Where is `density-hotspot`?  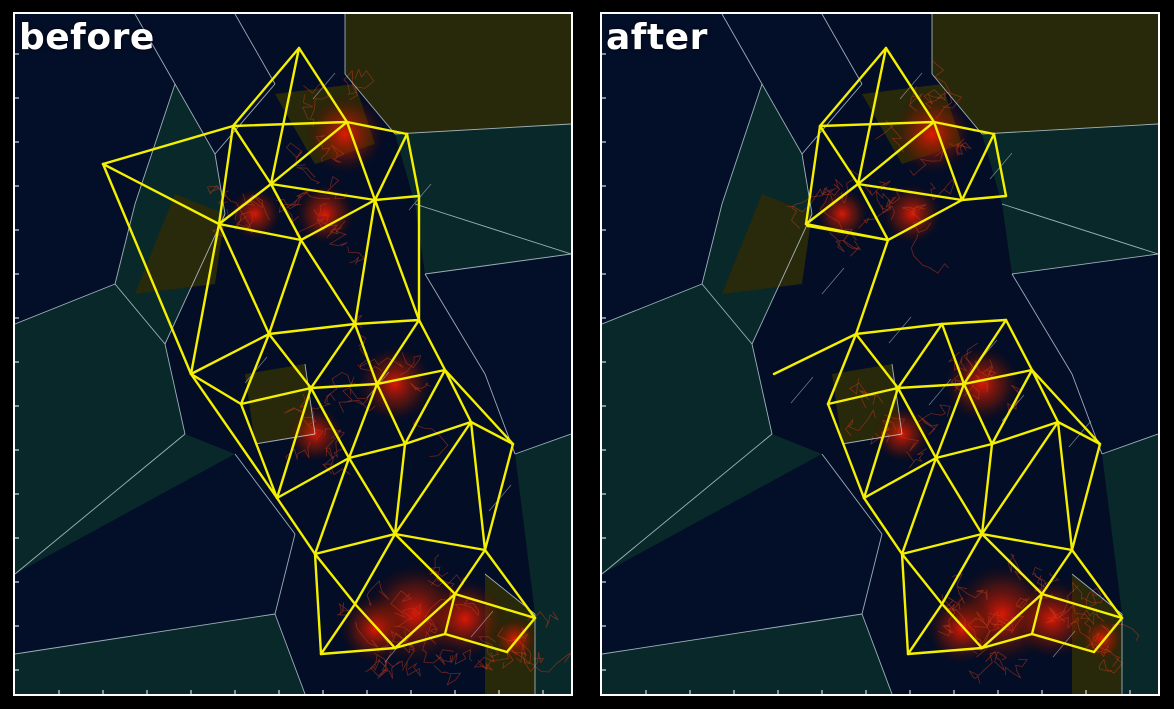 density-hotspot is located at coordinates (982, 384).